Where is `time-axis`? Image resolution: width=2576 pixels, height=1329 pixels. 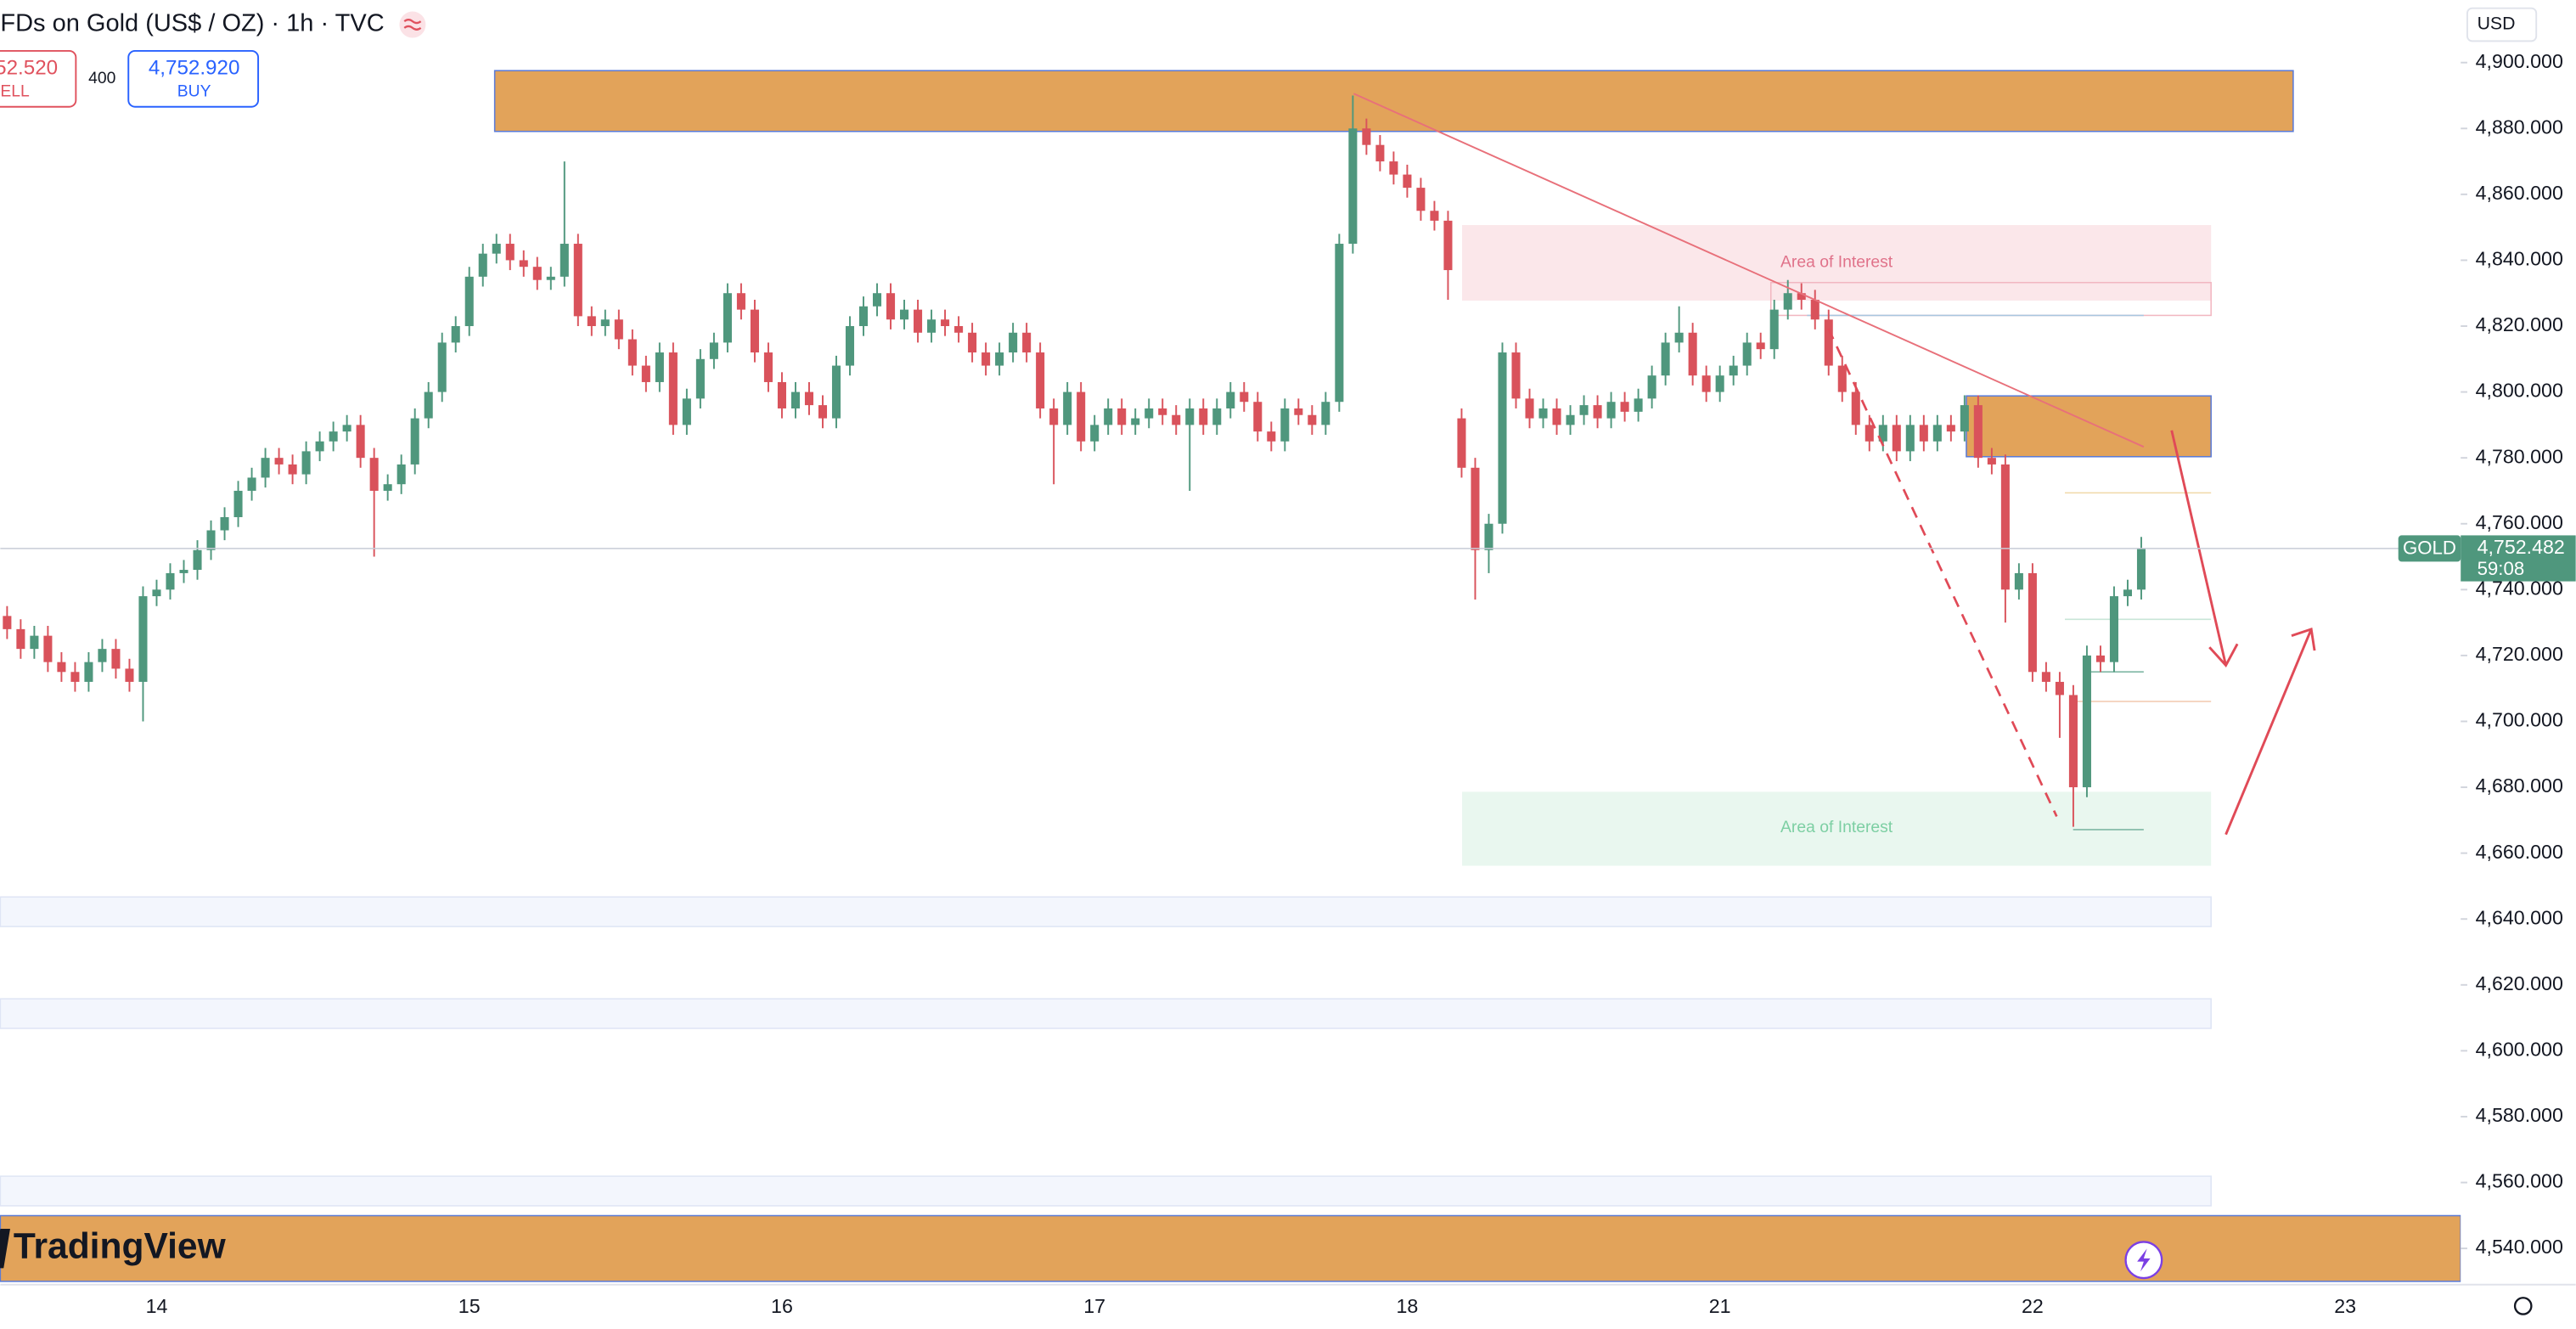 time-axis is located at coordinates (1288, 1306).